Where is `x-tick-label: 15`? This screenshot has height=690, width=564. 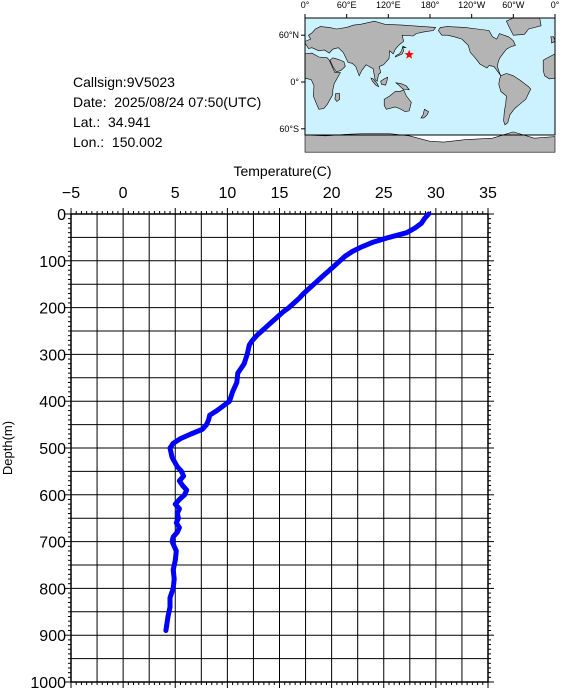
x-tick-label: 15 is located at coordinates (280, 193).